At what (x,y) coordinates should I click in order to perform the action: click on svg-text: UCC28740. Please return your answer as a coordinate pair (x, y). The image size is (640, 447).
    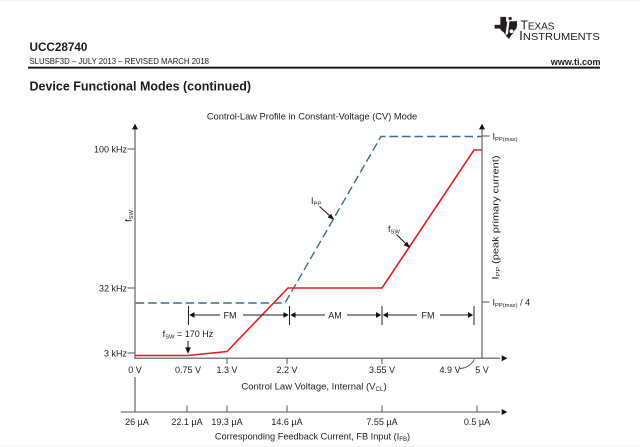
    Looking at the image, I should click on (59, 47).